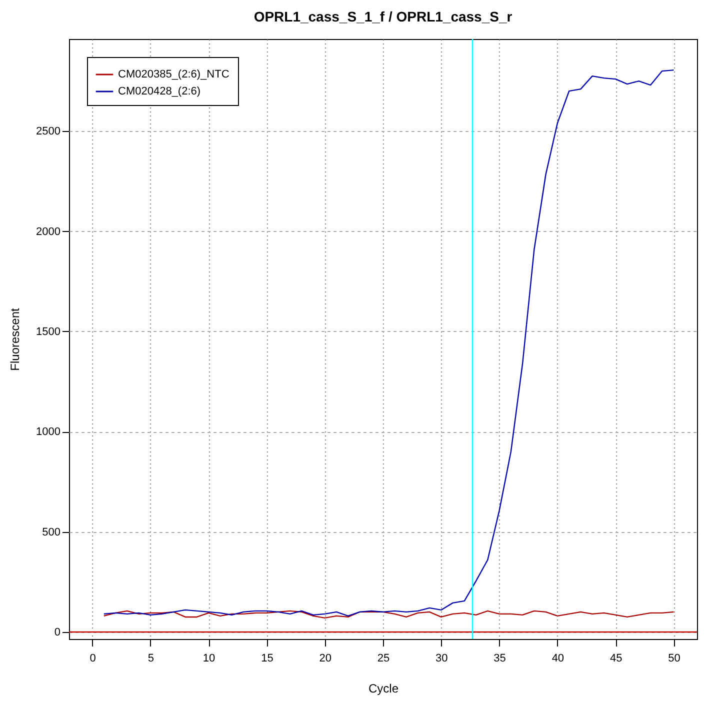 The image size is (720, 720). Describe the element at coordinates (267, 658) in the screenshot. I see `x-tick-label: 15` at that location.